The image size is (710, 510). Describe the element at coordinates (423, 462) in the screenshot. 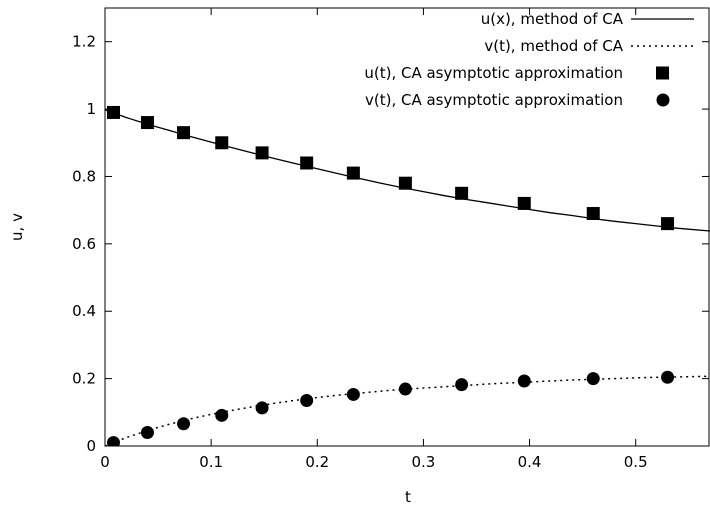

I see `x-tick-label: 0.3` at that location.